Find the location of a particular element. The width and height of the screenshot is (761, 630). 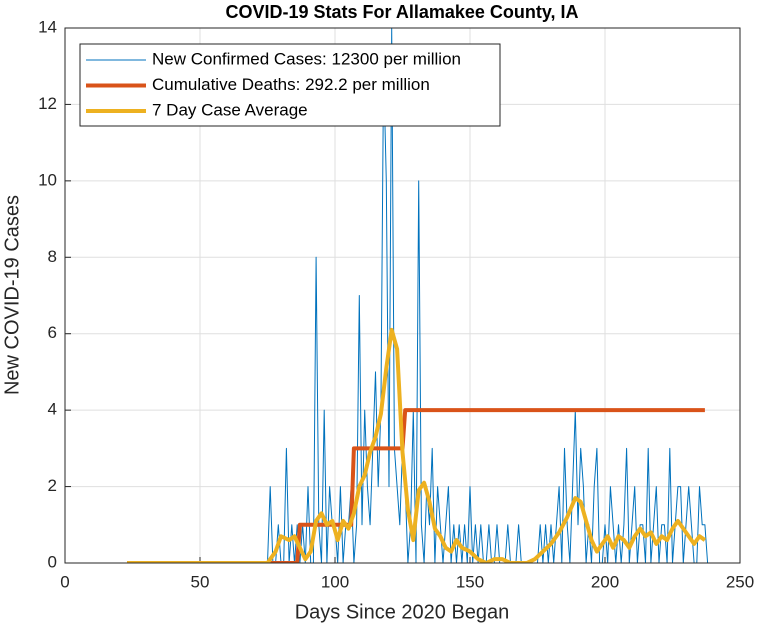

legend-box is located at coordinates (290, 85).